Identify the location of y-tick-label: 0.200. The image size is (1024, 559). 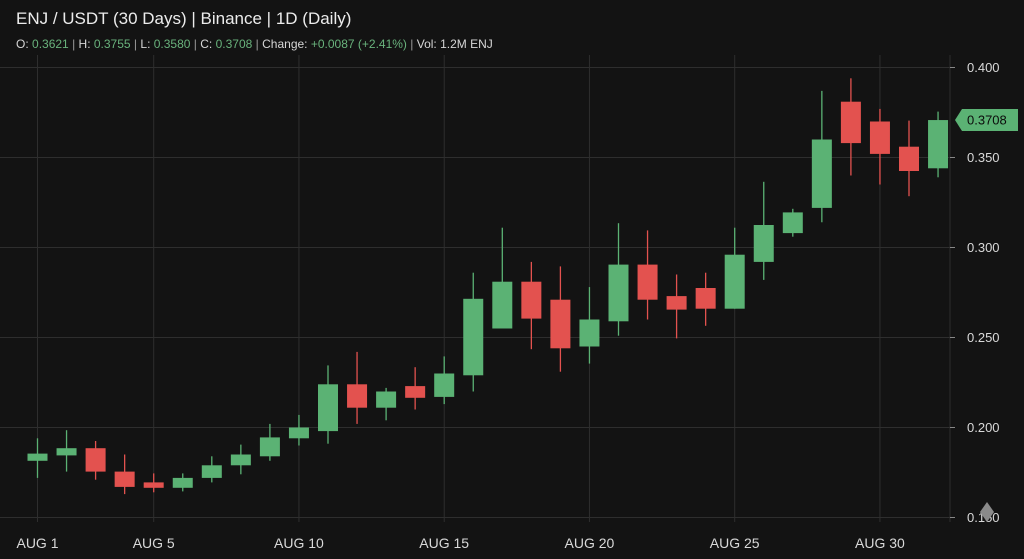
(983, 427).